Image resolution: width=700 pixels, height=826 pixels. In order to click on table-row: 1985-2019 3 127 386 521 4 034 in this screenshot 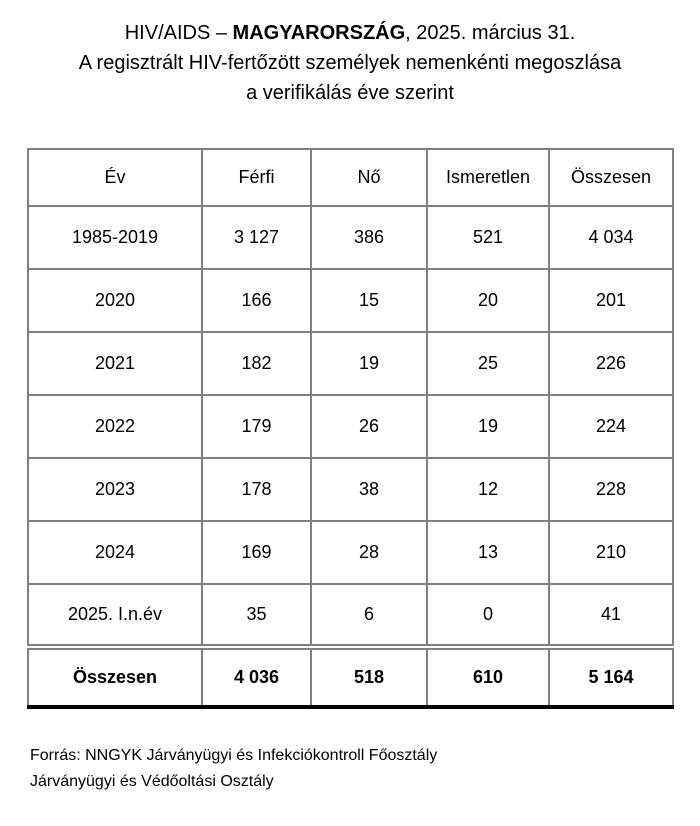, I will do `click(350, 237)`.